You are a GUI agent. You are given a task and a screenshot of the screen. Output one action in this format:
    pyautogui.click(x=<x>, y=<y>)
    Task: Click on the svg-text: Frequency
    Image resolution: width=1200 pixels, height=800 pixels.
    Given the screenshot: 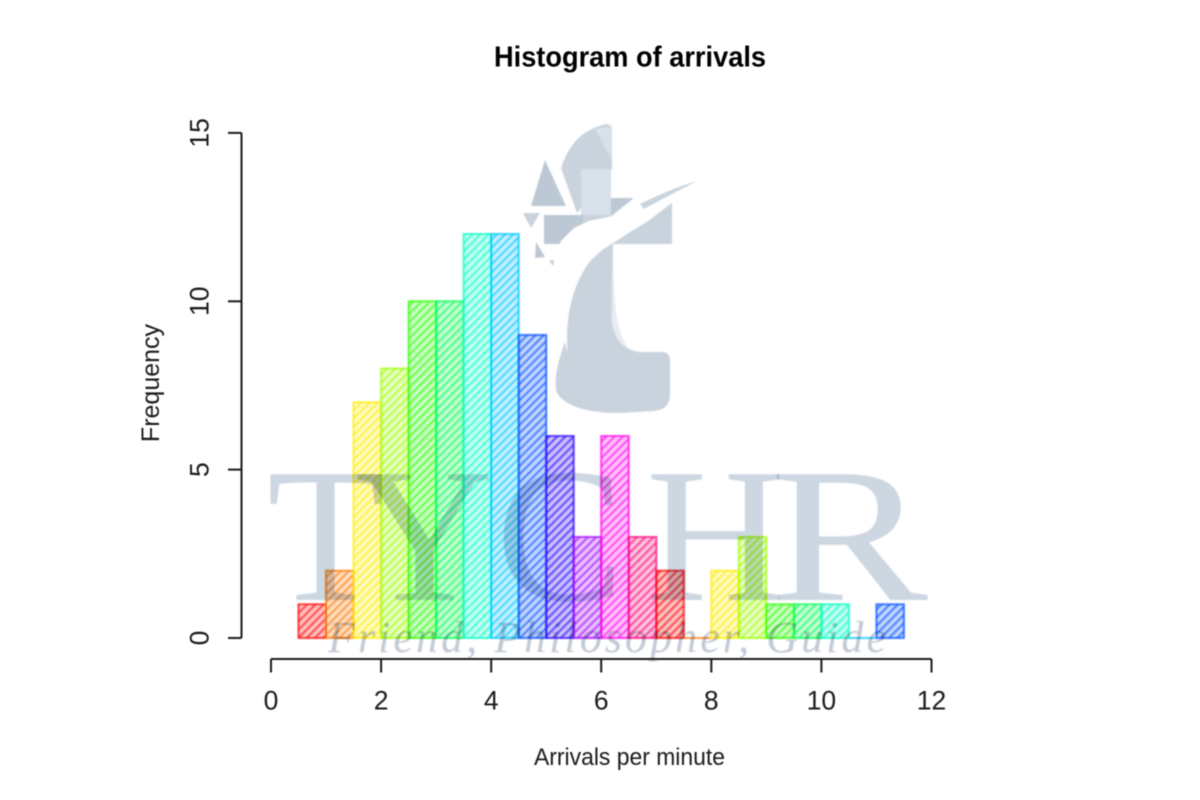 What is the action you would take?
    pyautogui.click(x=151, y=382)
    